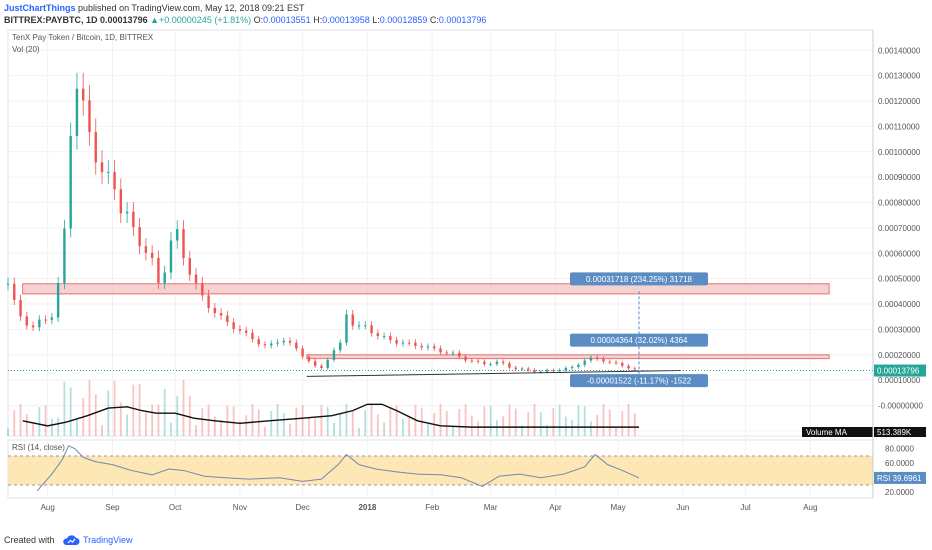  What do you see at coordinates (240, 507) in the screenshot?
I see `x-tick-label: Nov` at bounding box center [240, 507].